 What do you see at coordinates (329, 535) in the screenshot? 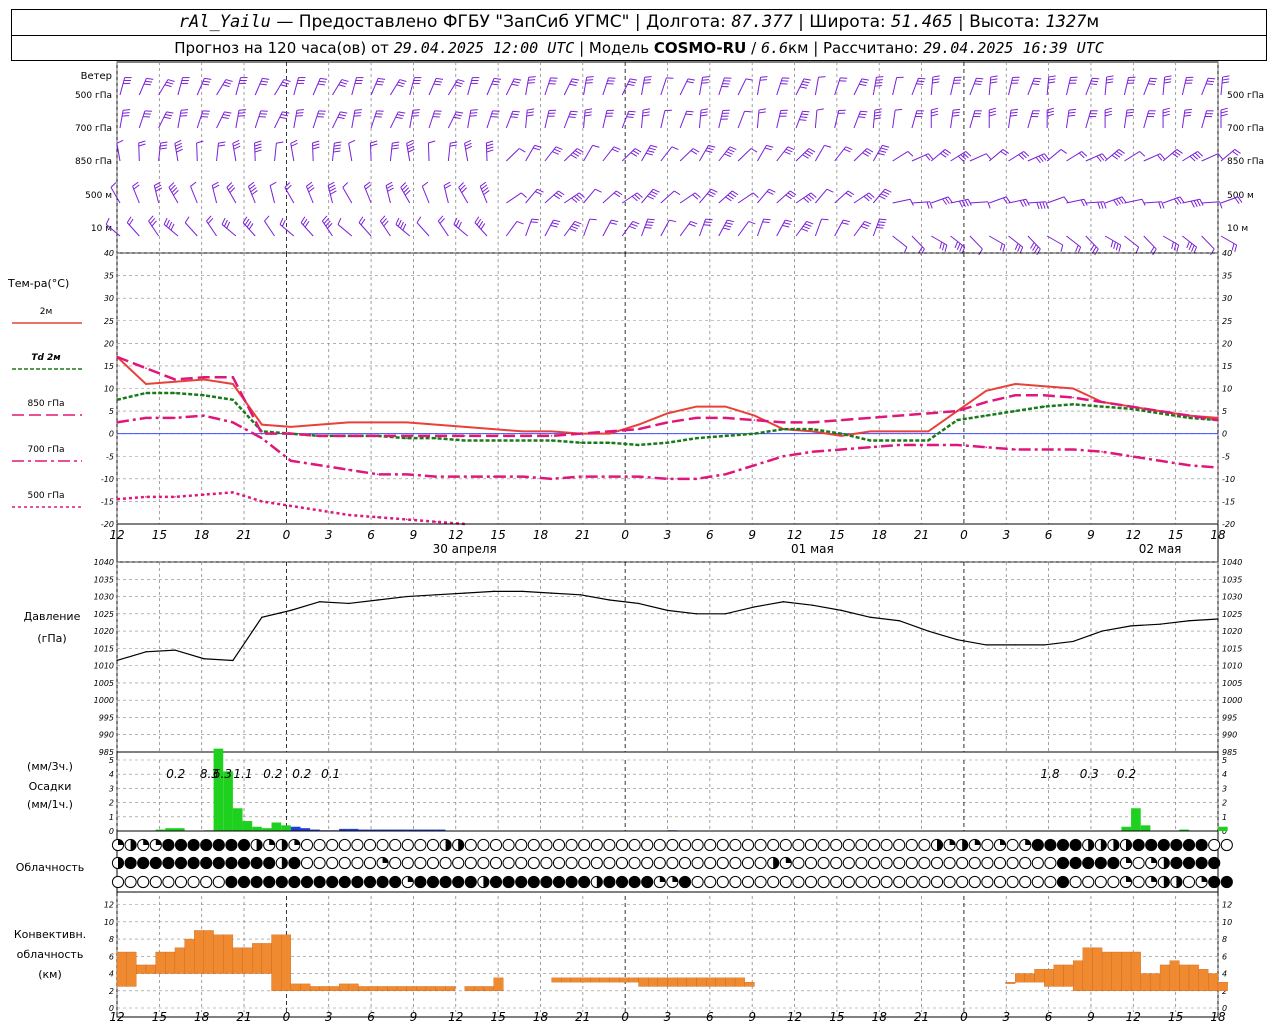
I see `time-tick-label: 3` at bounding box center [329, 535].